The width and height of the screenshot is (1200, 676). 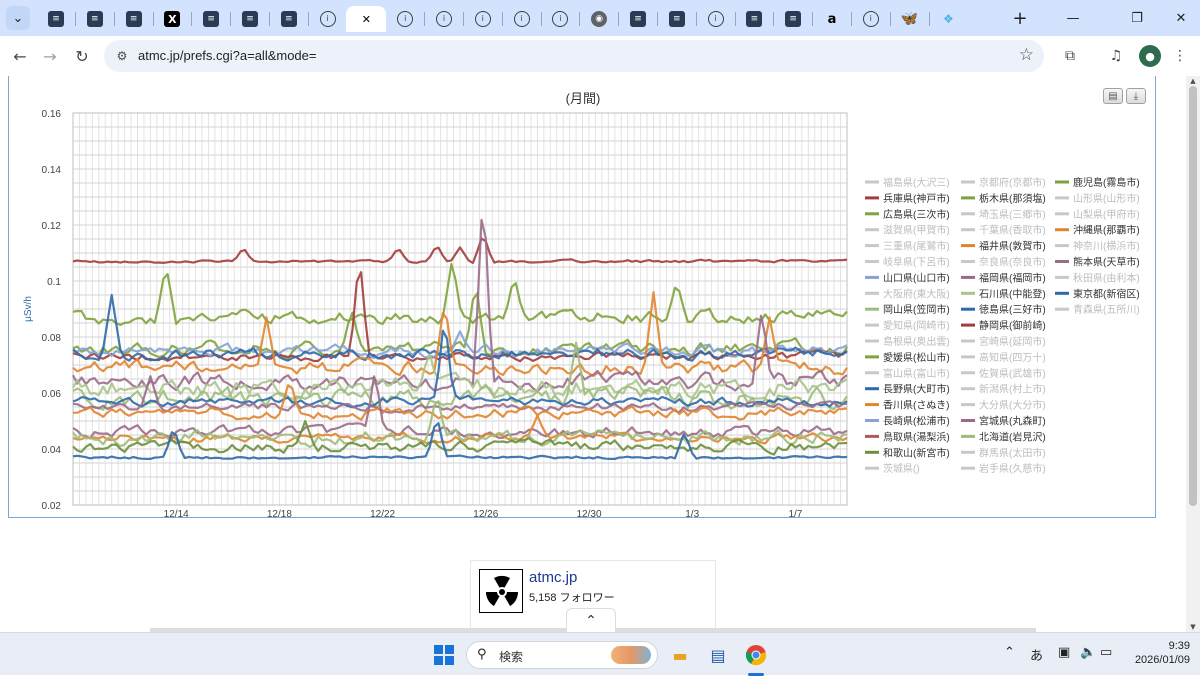 What do you see at coordinates (591, 620) in the screenshot?
I see `collapse-chevron-icon: ⌃` at bounding box center [591, 620].